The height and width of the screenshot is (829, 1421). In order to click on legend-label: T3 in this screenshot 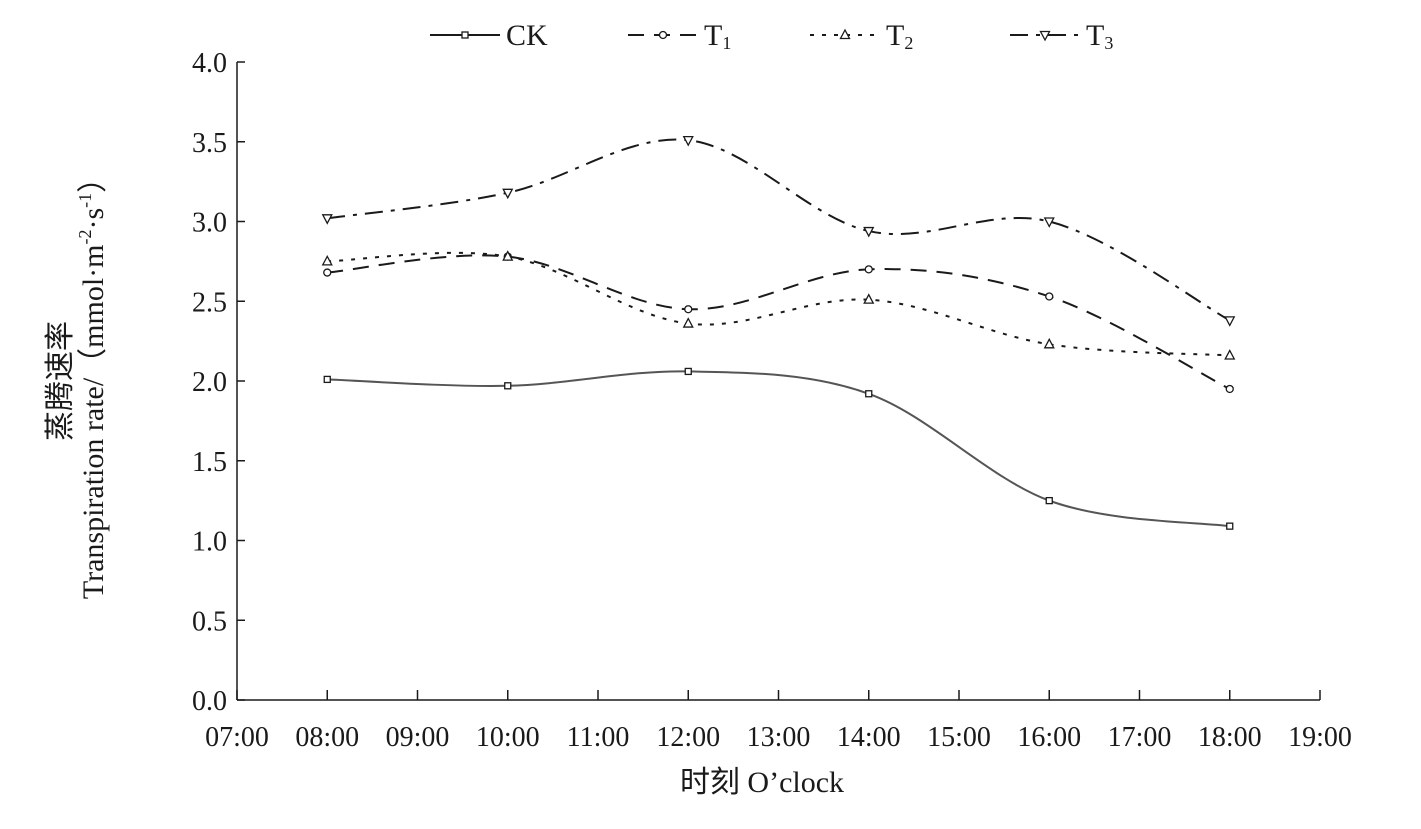, I will do `click(1099, 36)`.